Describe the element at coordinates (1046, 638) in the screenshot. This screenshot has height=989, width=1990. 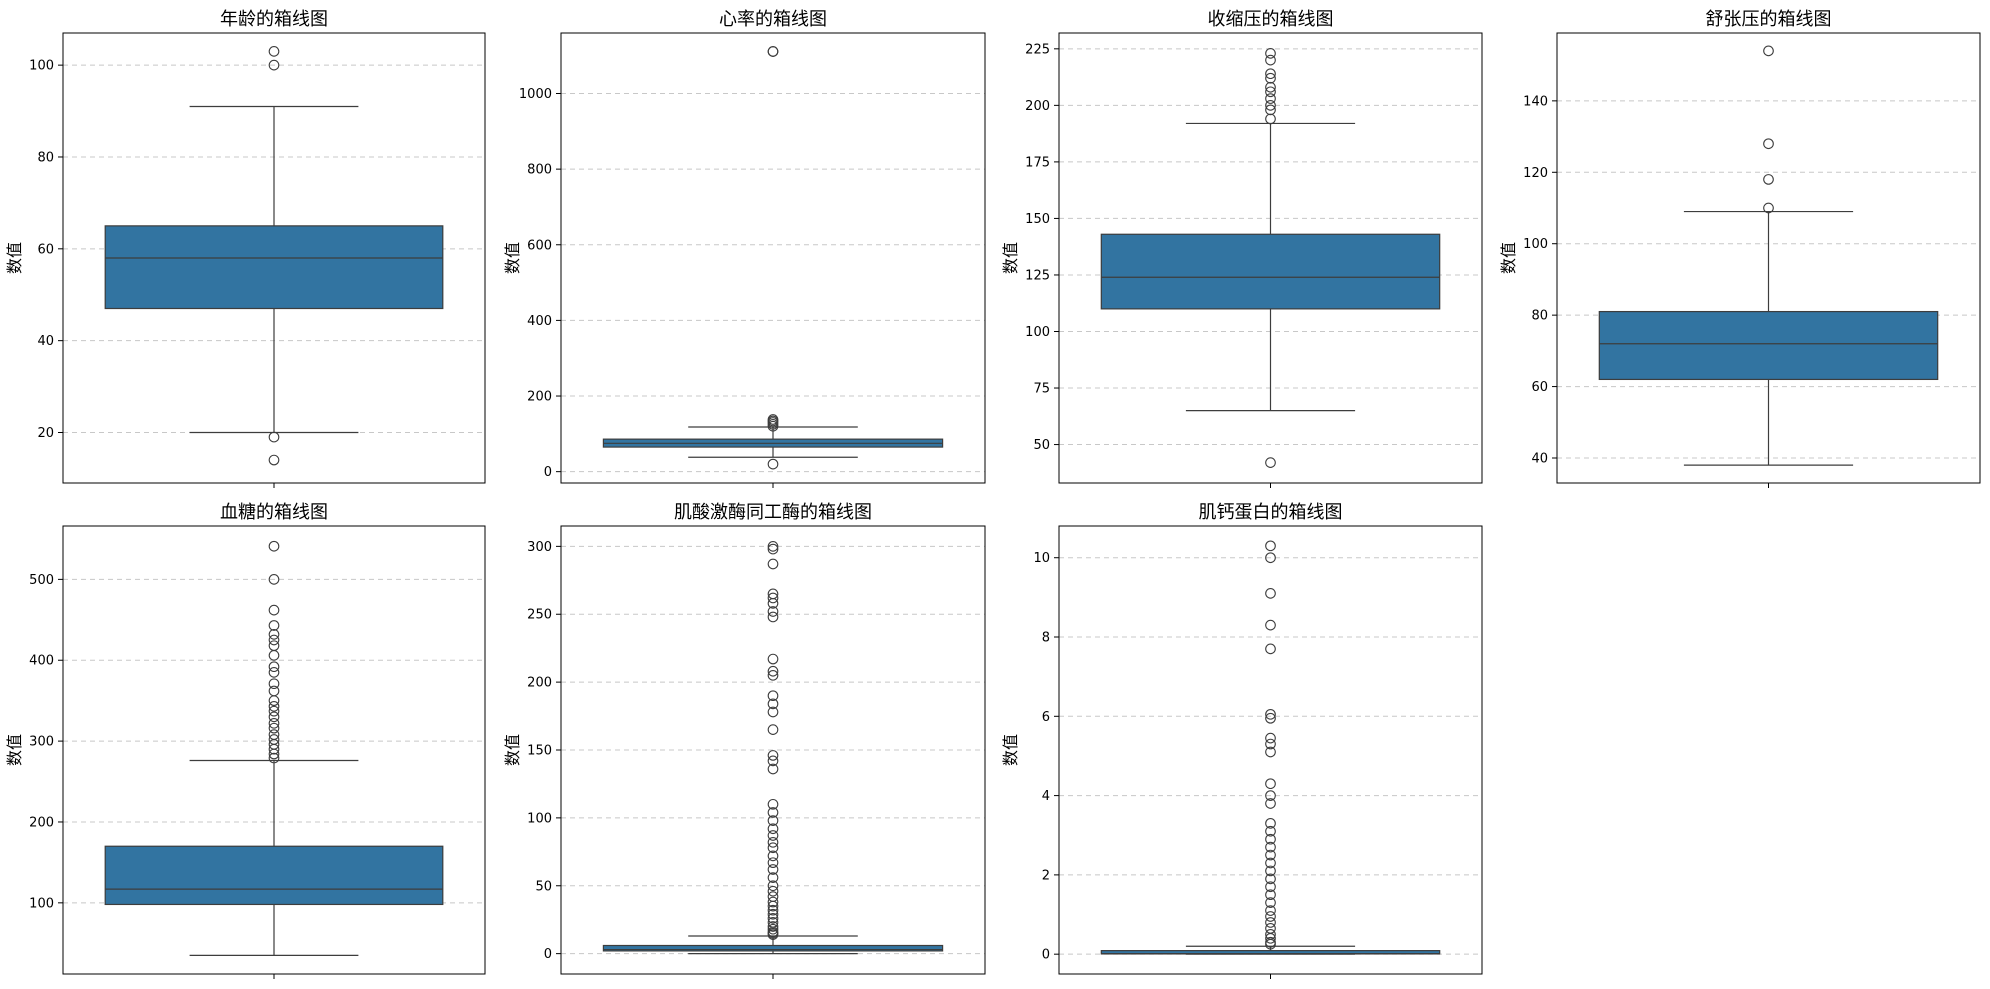
I see `y-tick-label: 8` at that location.